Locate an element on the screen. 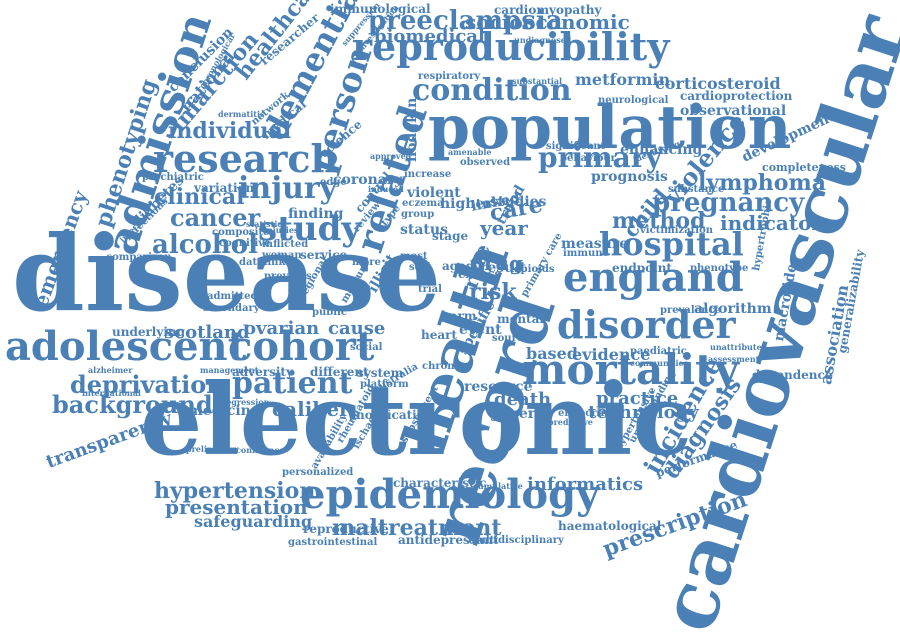 This screenshot has width=900, height=635. cloud-word: immune is located at coordinates (586, 253).